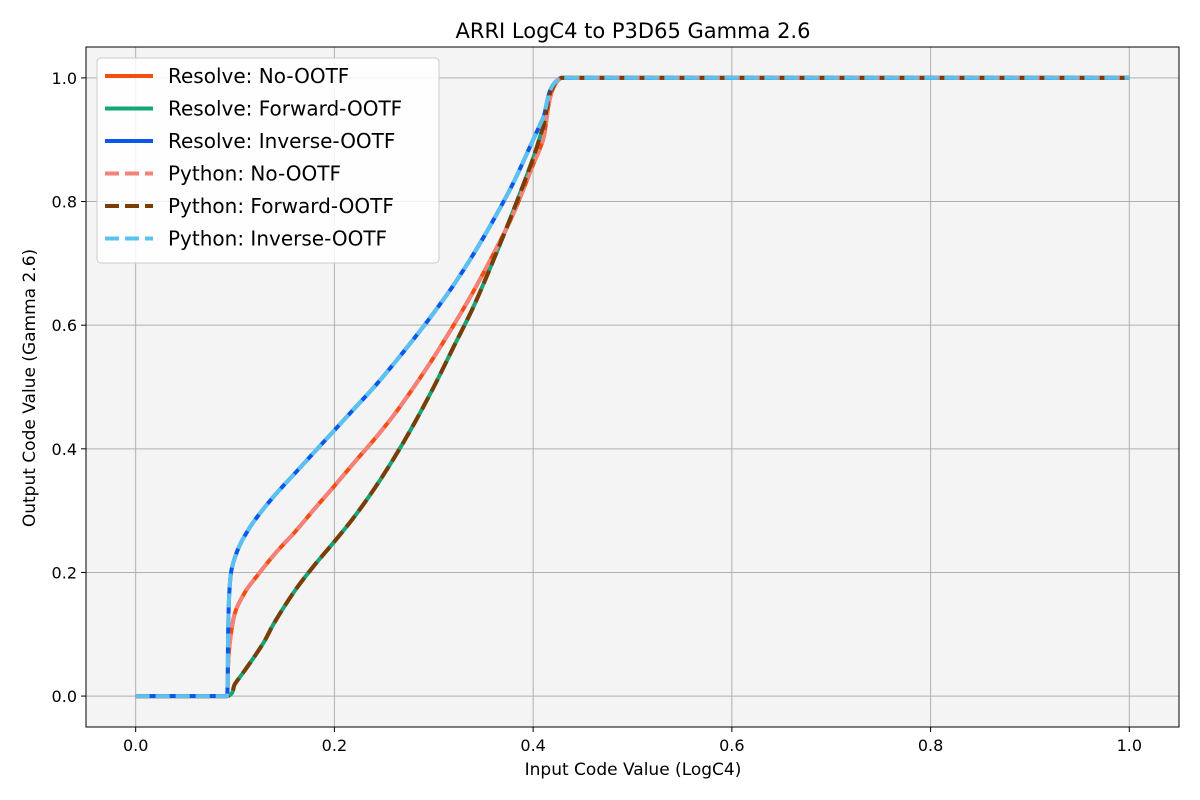 Image resolution: width=1200 pixels, height=800 pixels. What do you see at coordinates (64, 325) in the screenshot?
I see `y-tick-label: 0.6` at bounding box center [64, 325].